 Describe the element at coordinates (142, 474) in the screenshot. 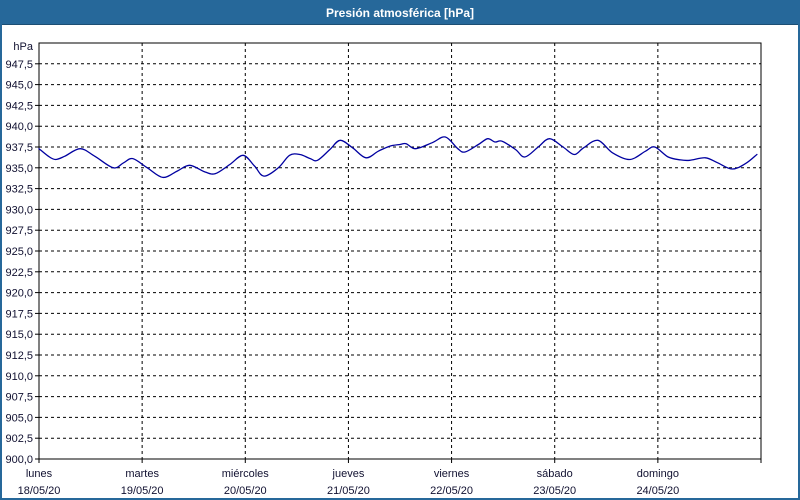

I see `day-name-label: martes` at that location.